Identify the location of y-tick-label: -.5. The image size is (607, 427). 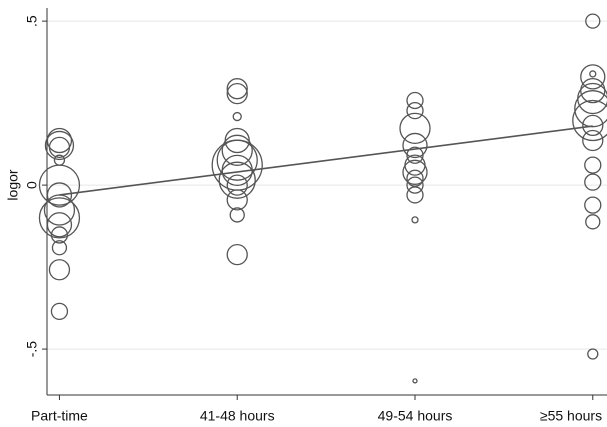
(32, 349).